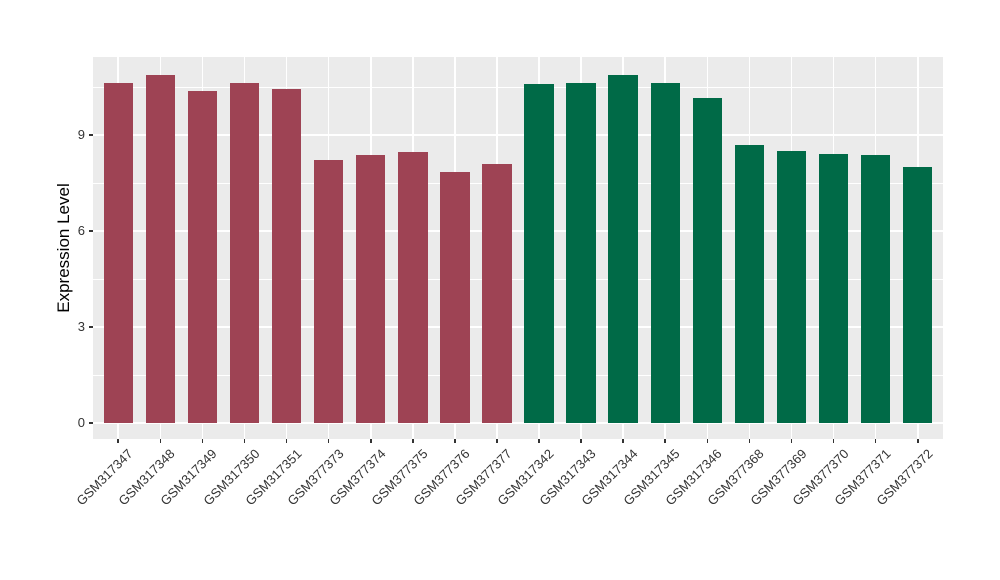 The height and width of the screenshot is (580, 1000). I want to click on y-tick-label: 0, so click(81, 422).